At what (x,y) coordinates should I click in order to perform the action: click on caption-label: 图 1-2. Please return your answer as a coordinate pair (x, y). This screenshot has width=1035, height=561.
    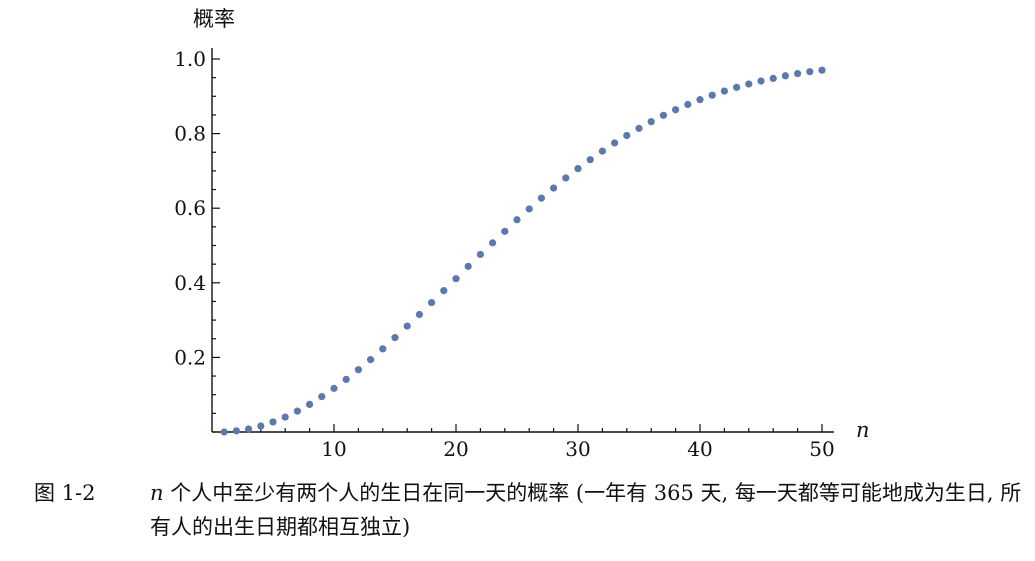
    Looking at the image, I should click on (65, 493).